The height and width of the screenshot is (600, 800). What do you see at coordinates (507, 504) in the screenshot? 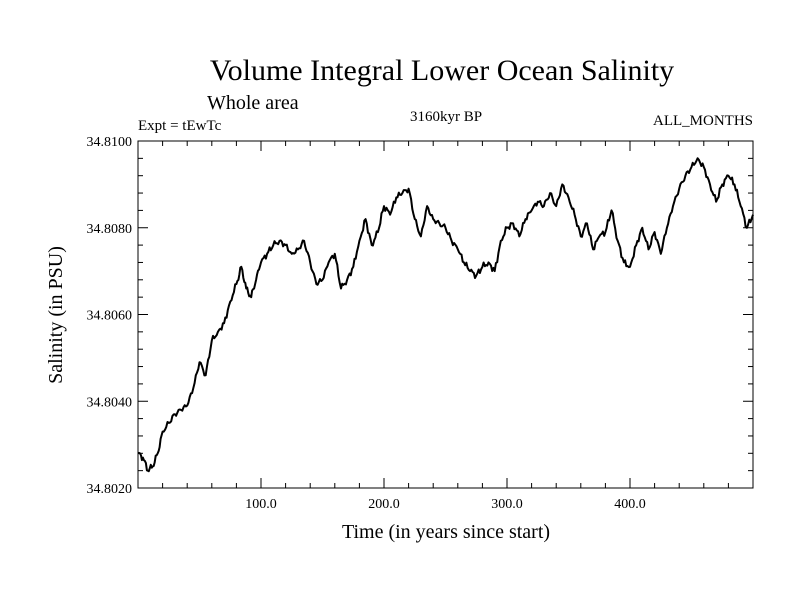
I see `x-tick-label: 300.0` at bounding box center [507, 504].